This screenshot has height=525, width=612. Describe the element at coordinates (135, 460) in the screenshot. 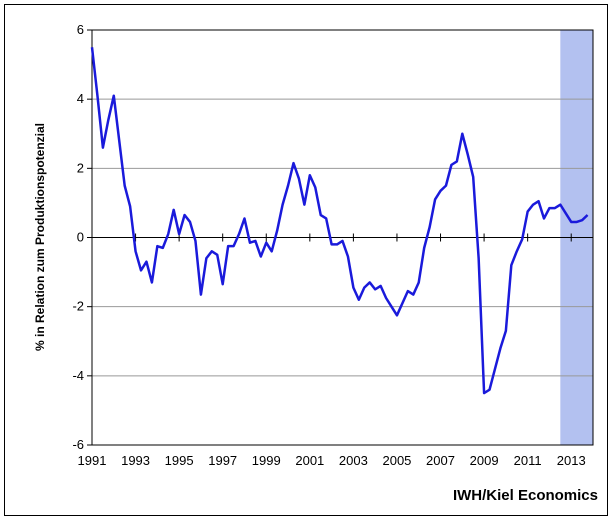

I see `x-tick-label: 1993` at that location.